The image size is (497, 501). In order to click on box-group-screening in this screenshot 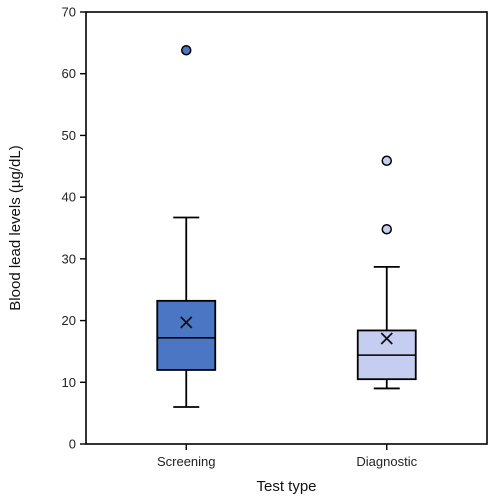, I will do `click(186, 226)`.